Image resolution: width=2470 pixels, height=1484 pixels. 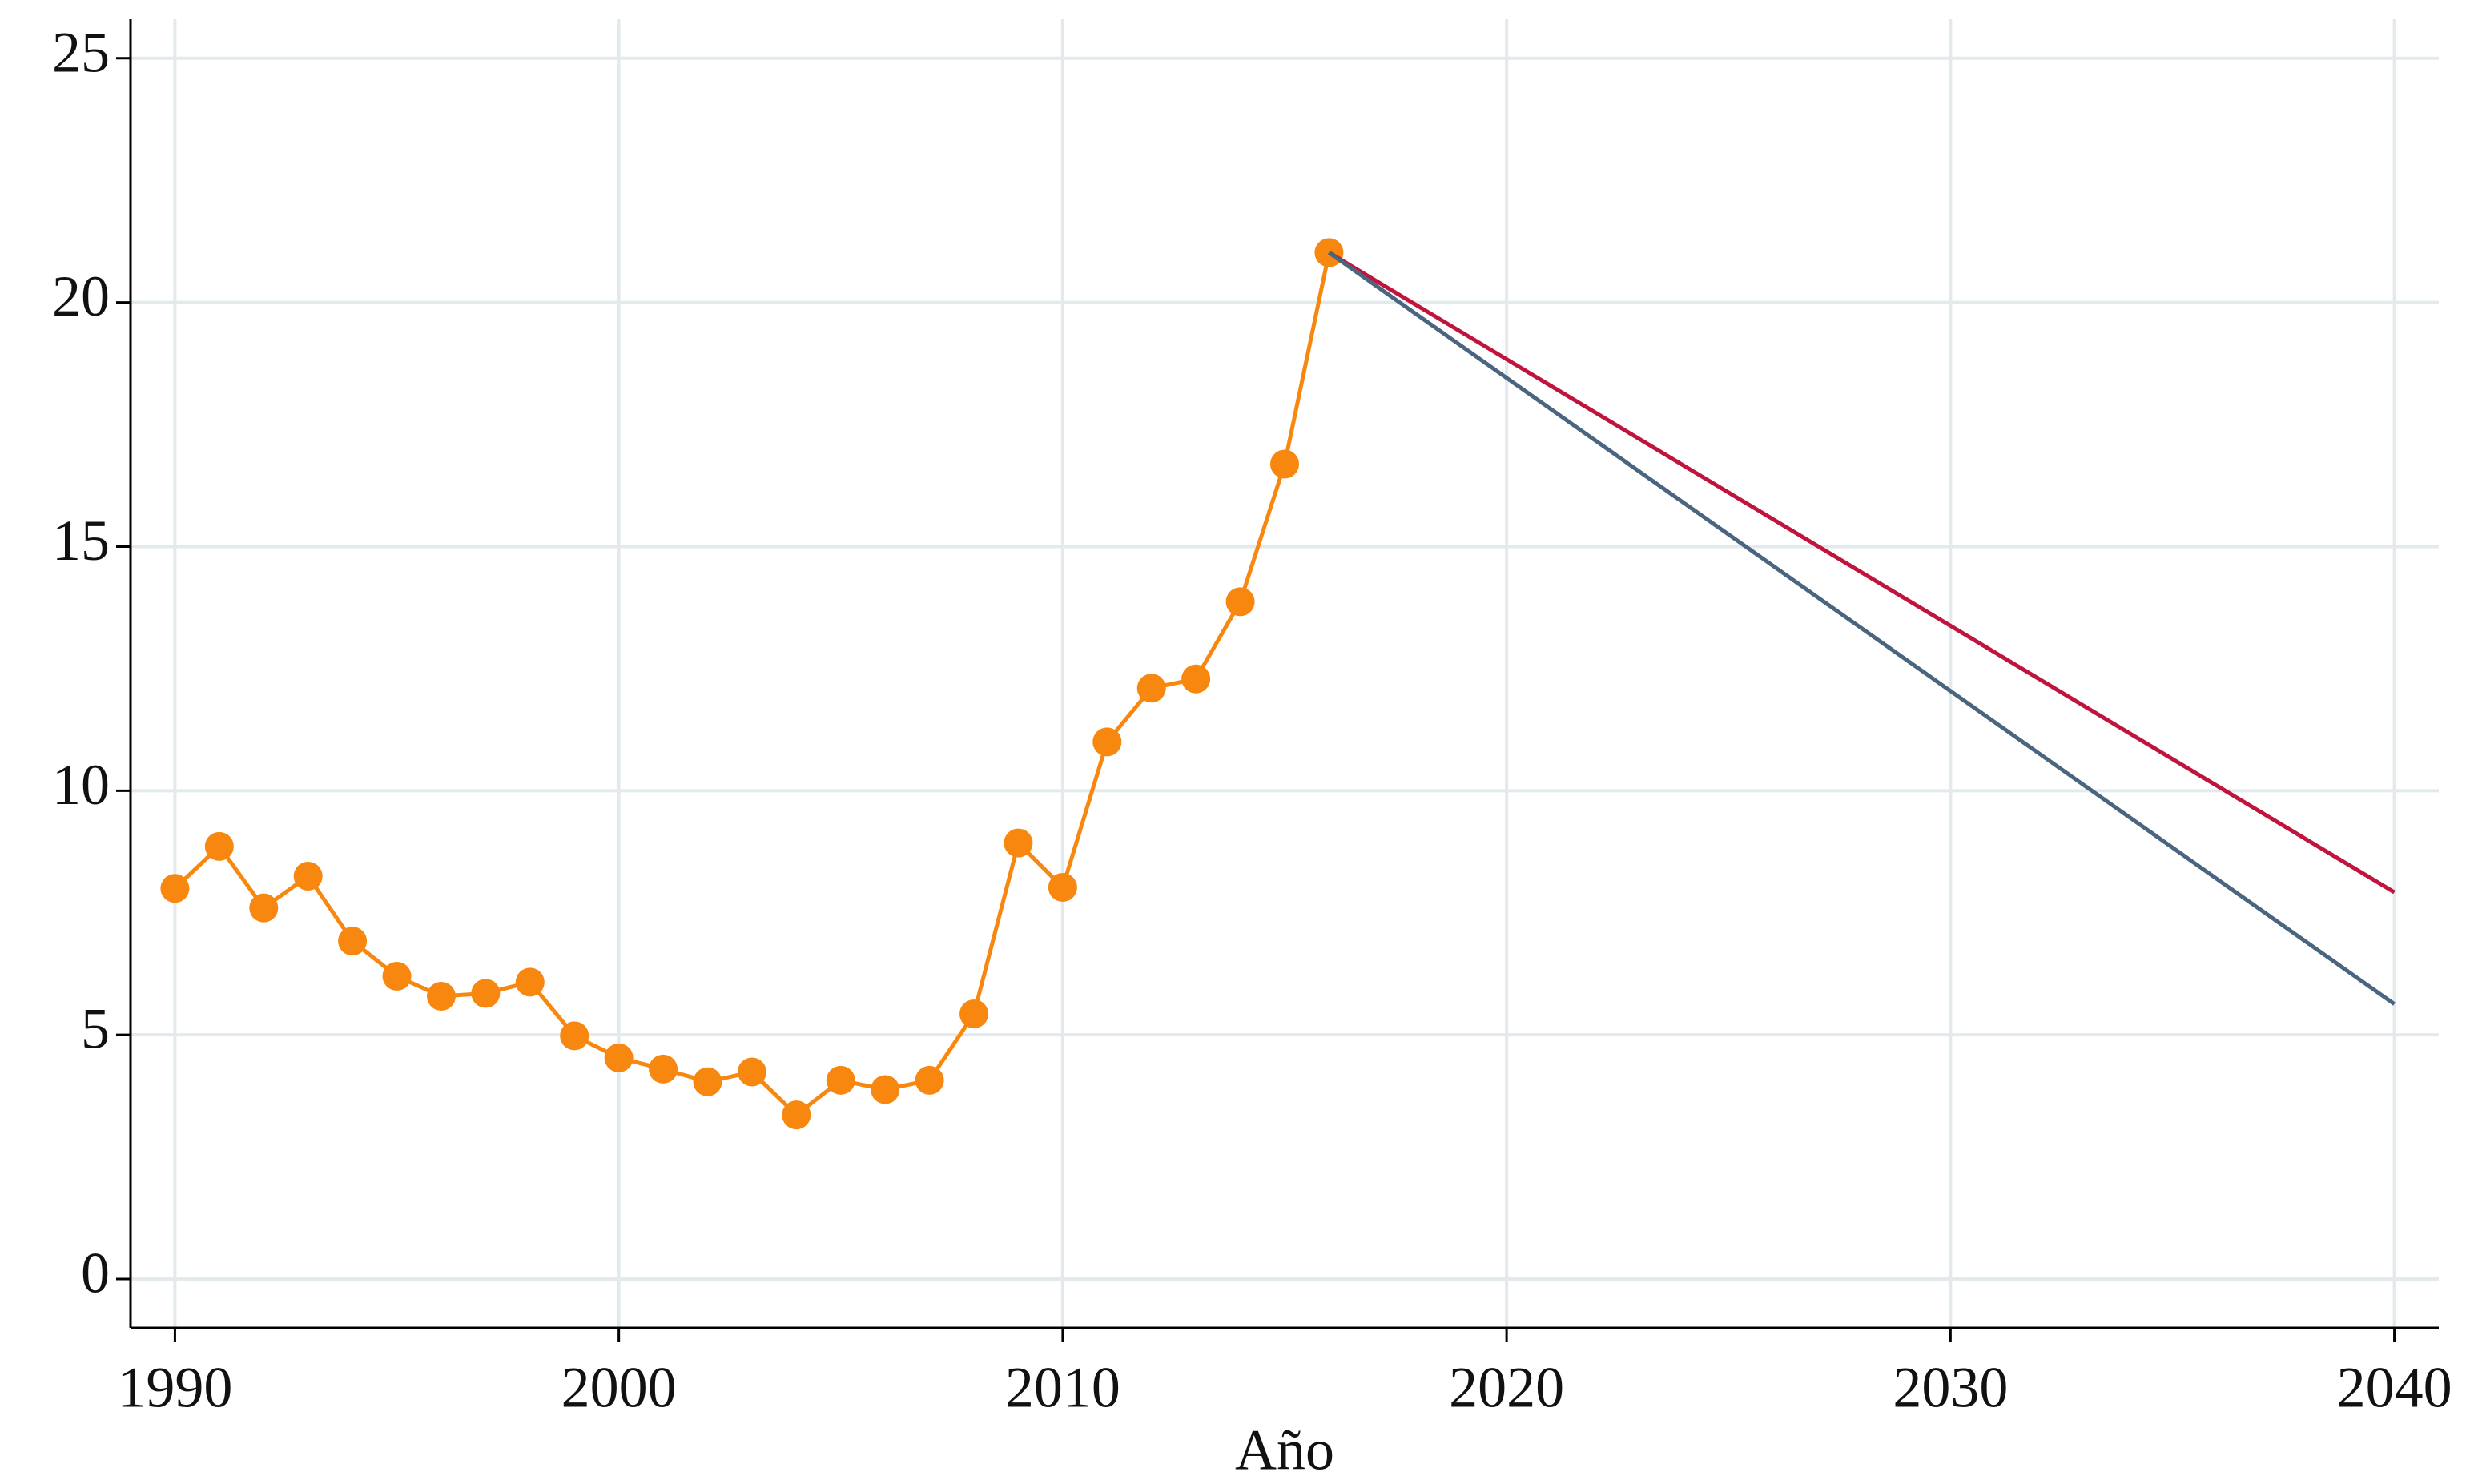 What do you see at coordinates (95, 1029) in the screenshot?
I see `y-tick-label: 5` at bounding box center [95, 1029].